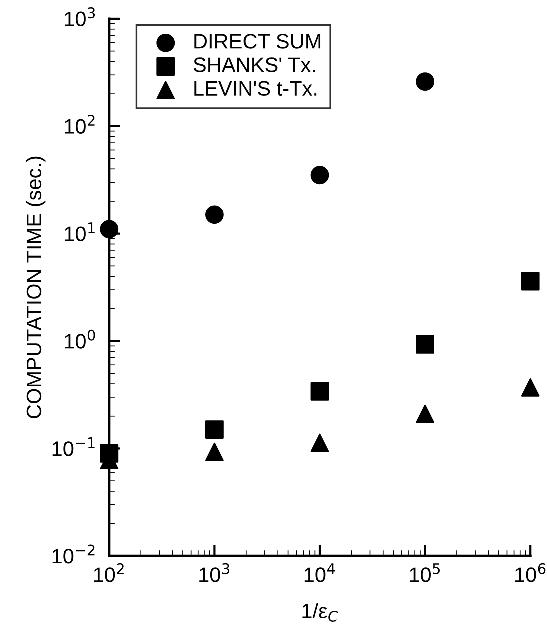 This screenshot has width=547, height=632. Describe the element at coordinates (531, 572) in the screenshot. I see `x-tick-label: 10$^{6}$` at that location.